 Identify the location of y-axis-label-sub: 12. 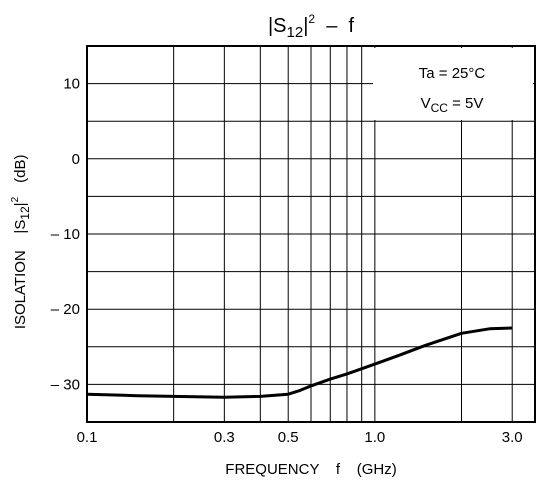
(25, 213).